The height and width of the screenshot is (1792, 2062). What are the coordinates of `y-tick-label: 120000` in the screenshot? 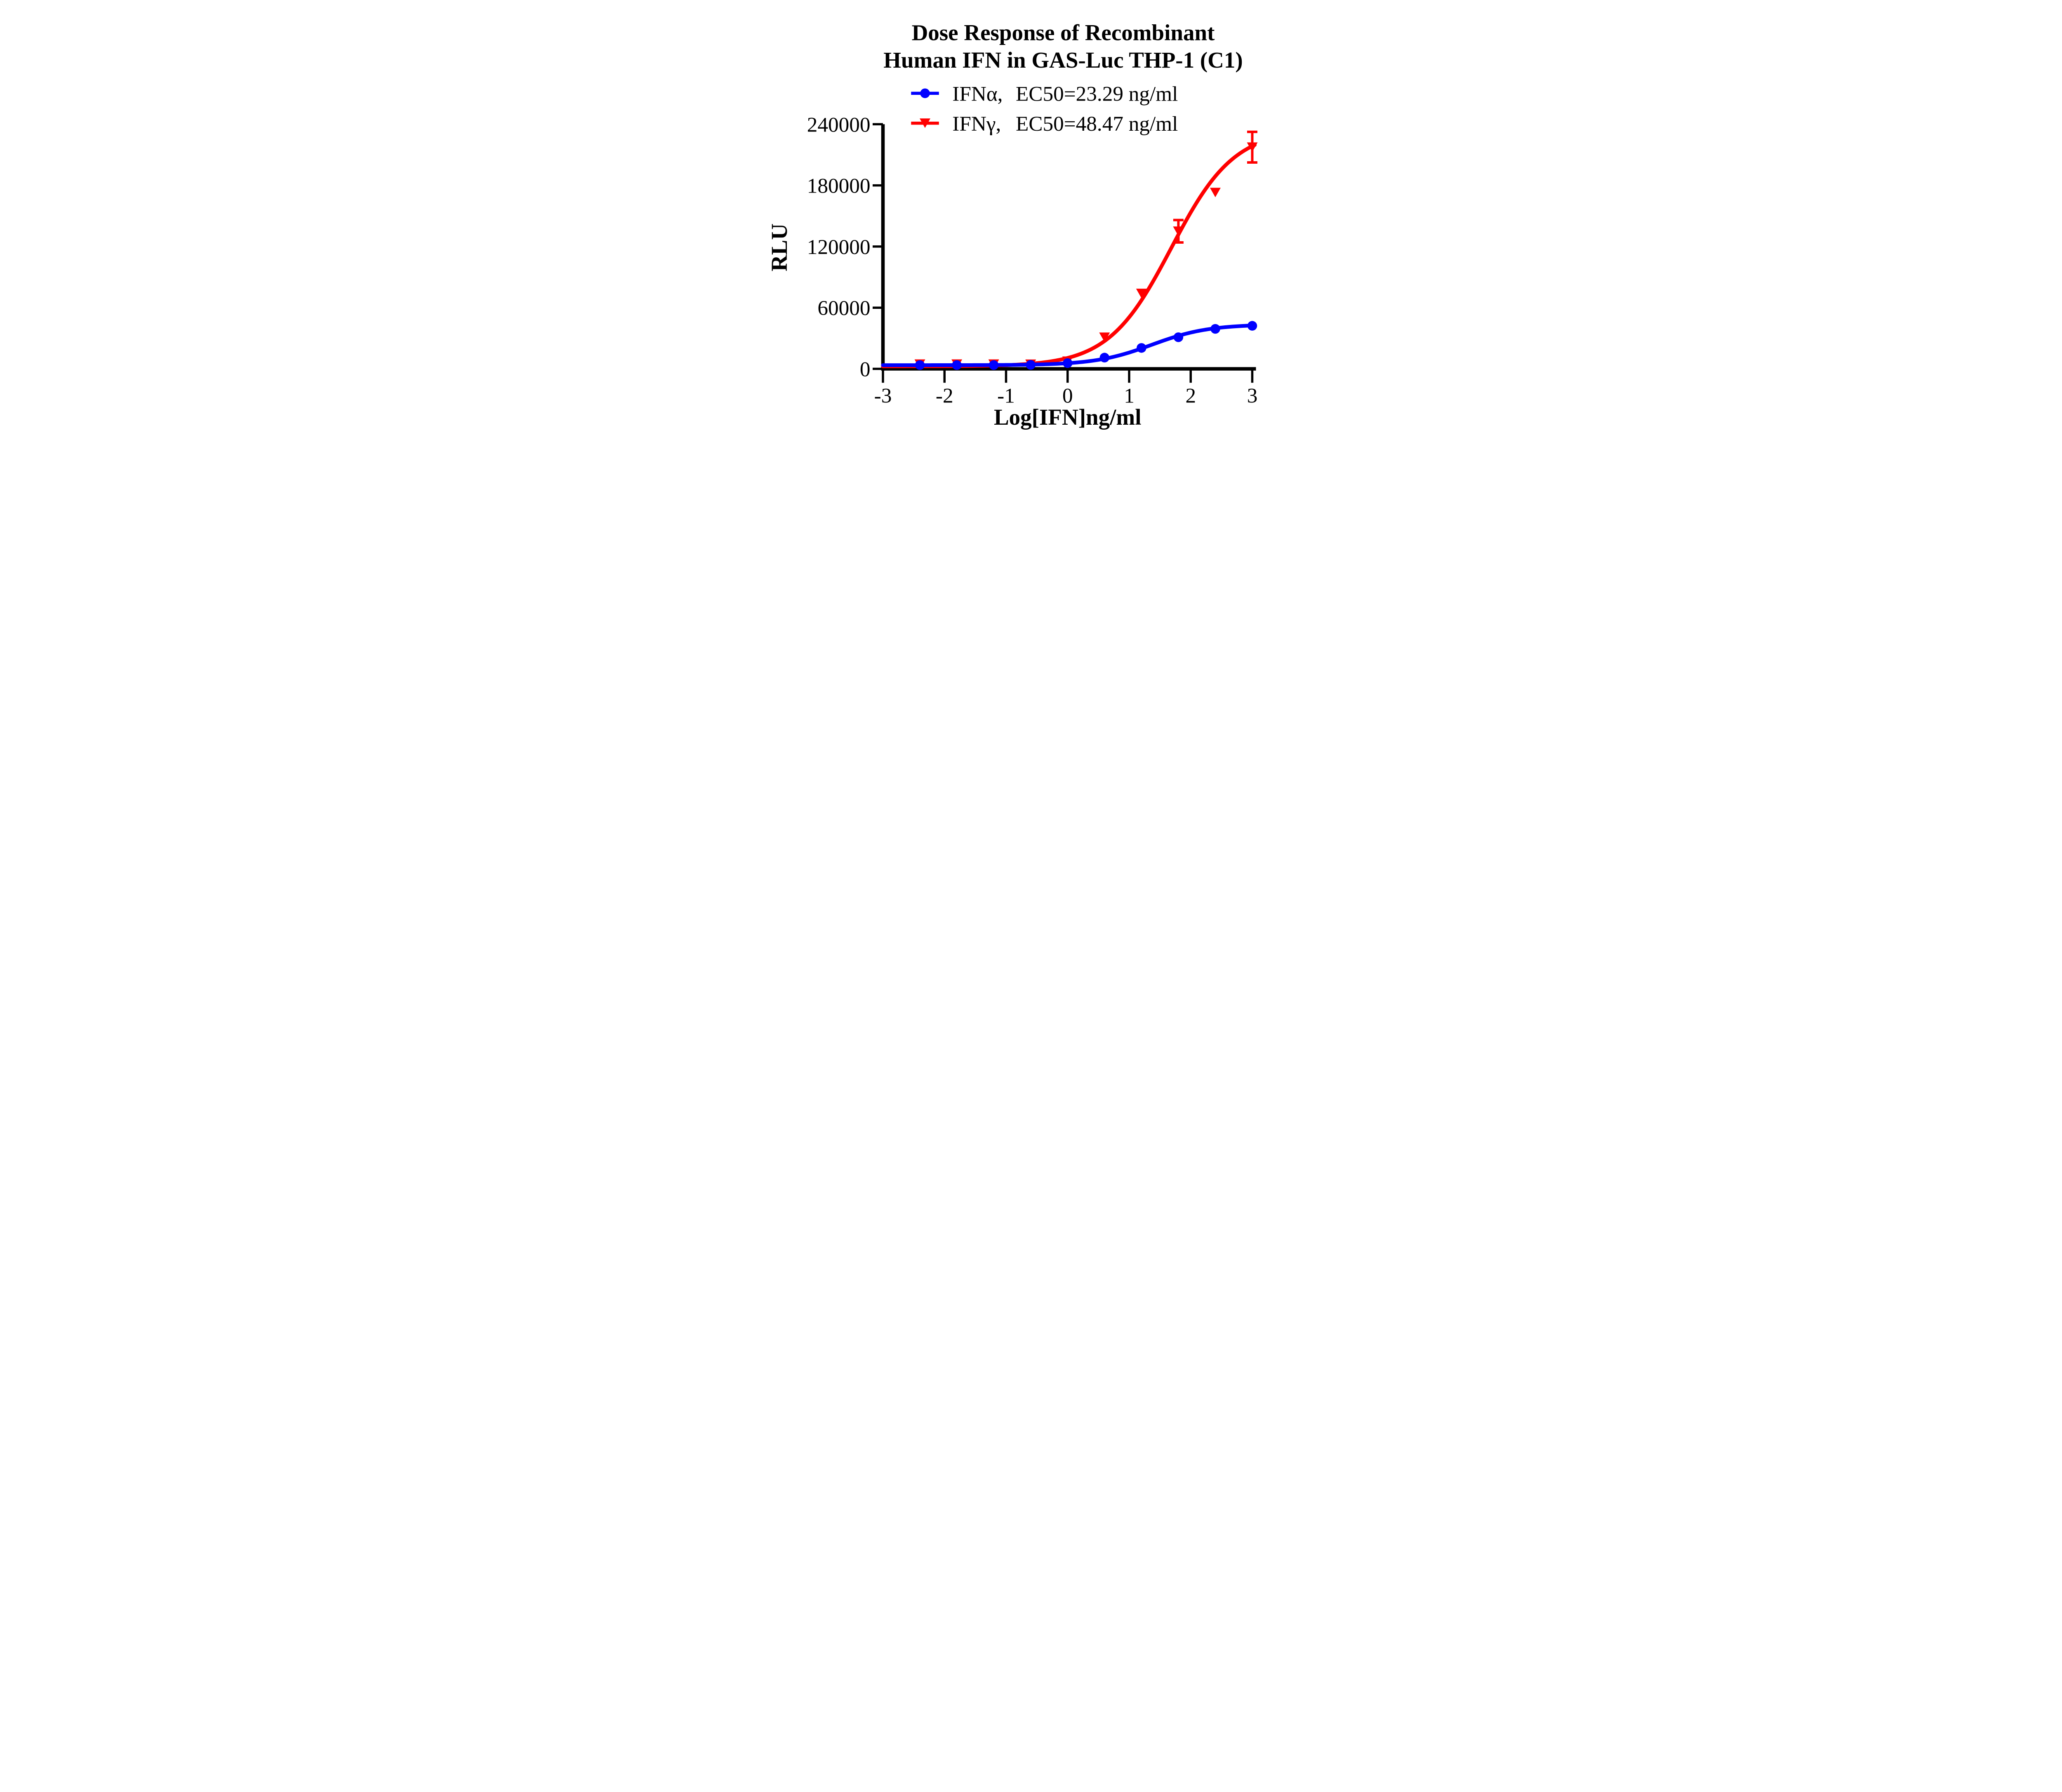 It's located at (838, 247).